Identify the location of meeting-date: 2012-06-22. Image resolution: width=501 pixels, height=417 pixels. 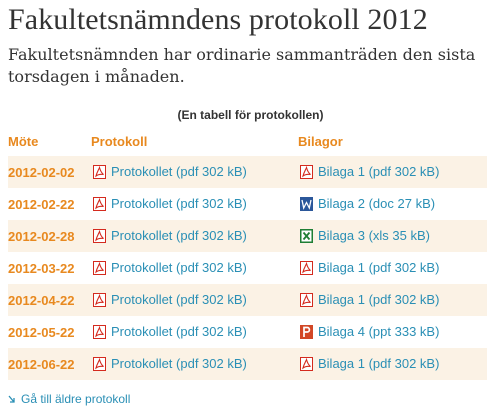
(41, 364).